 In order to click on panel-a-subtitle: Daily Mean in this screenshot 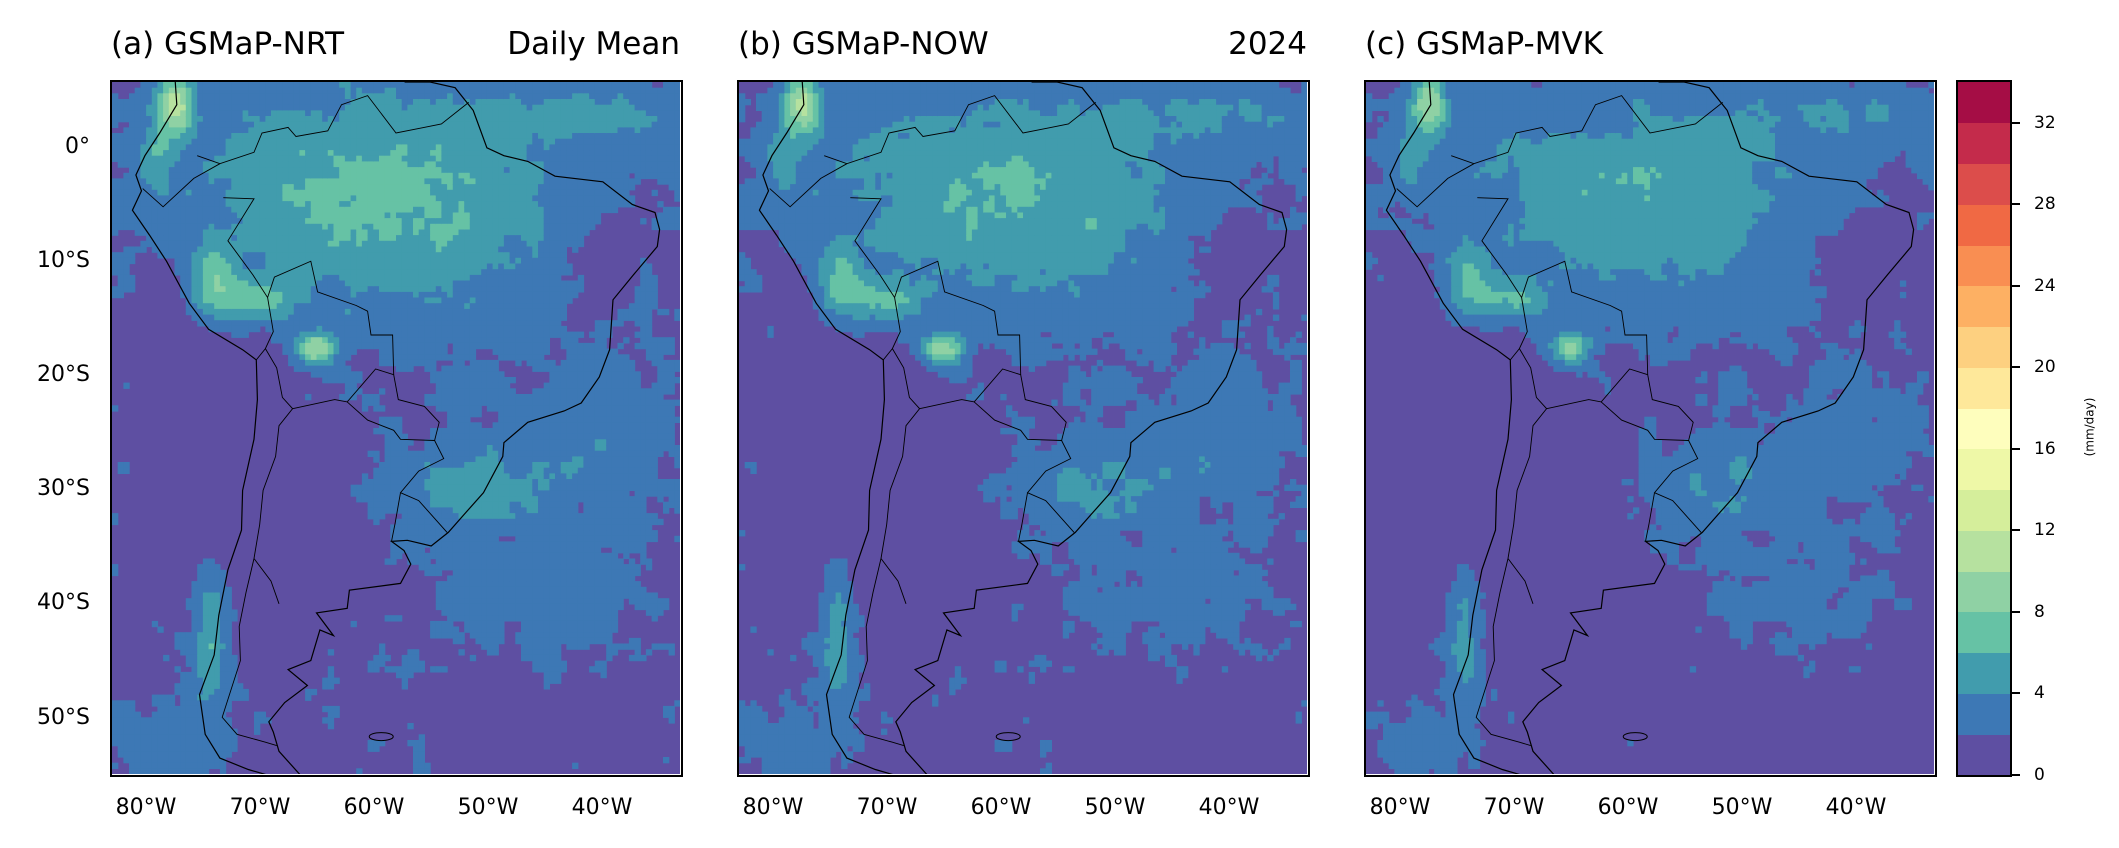, I will do `click(593, 44)`.